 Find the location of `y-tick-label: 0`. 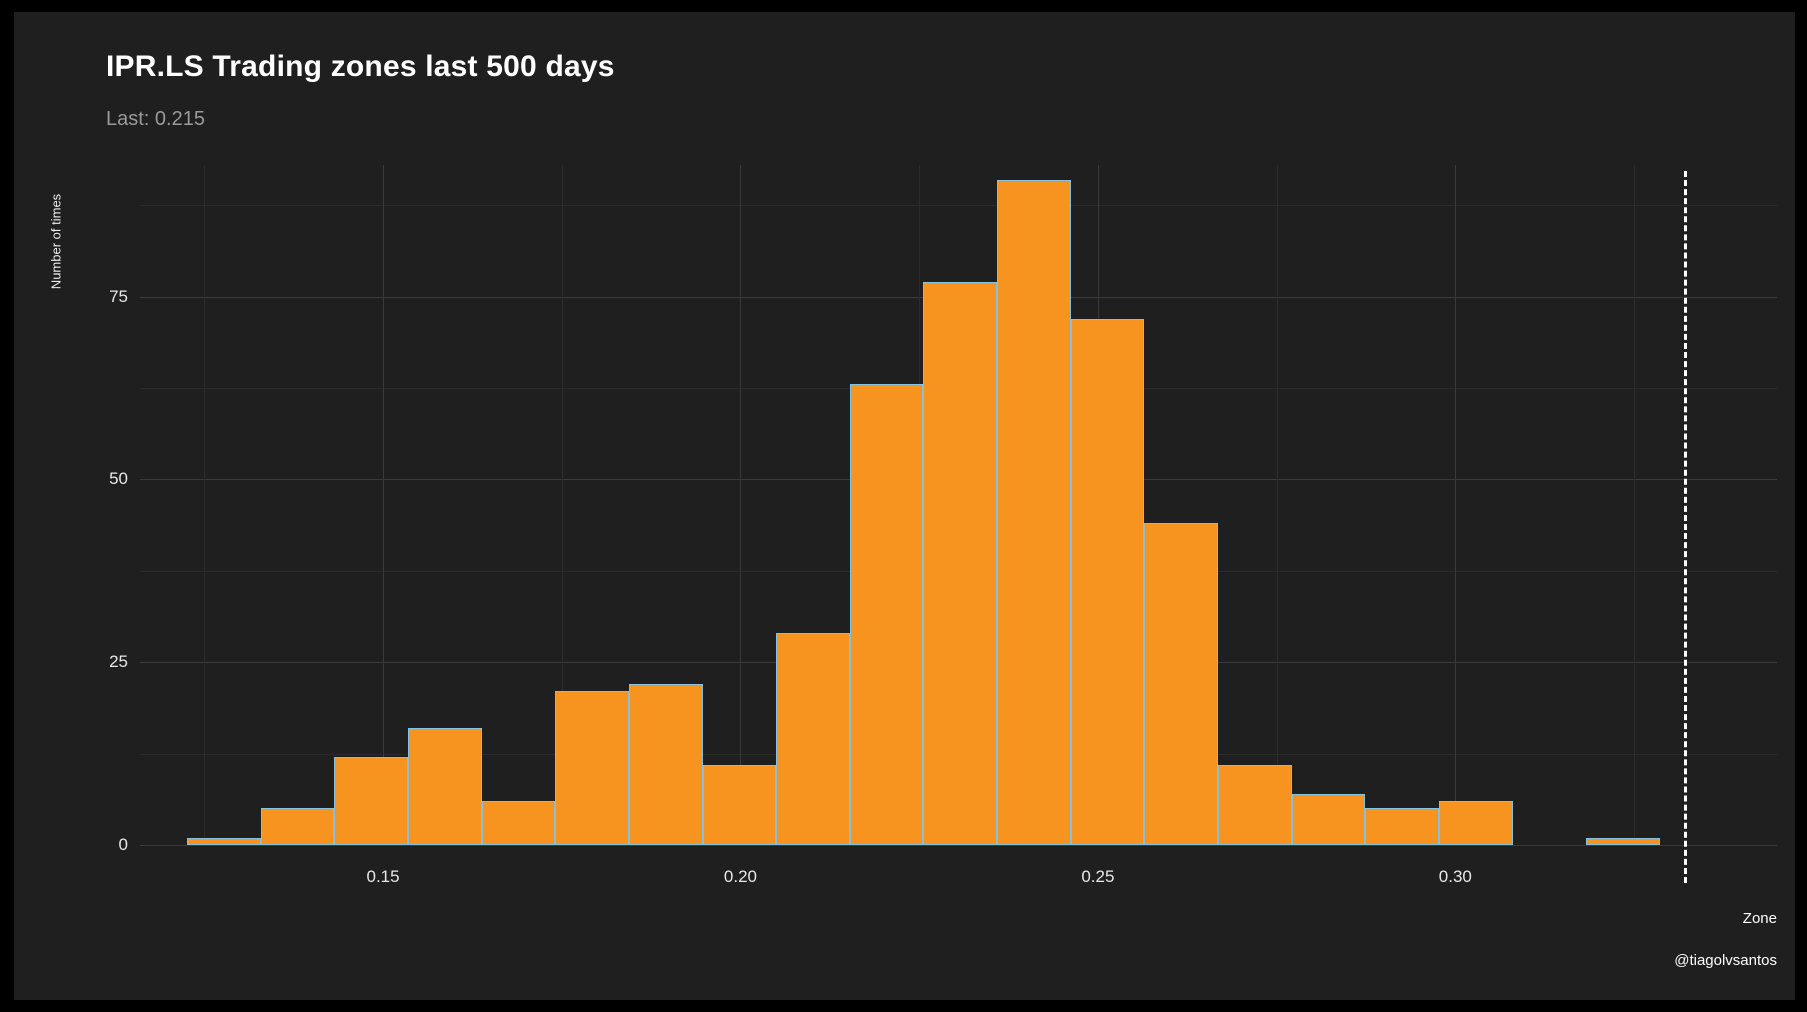

y-tick-label: 0 is located at coordinates (123, 844).